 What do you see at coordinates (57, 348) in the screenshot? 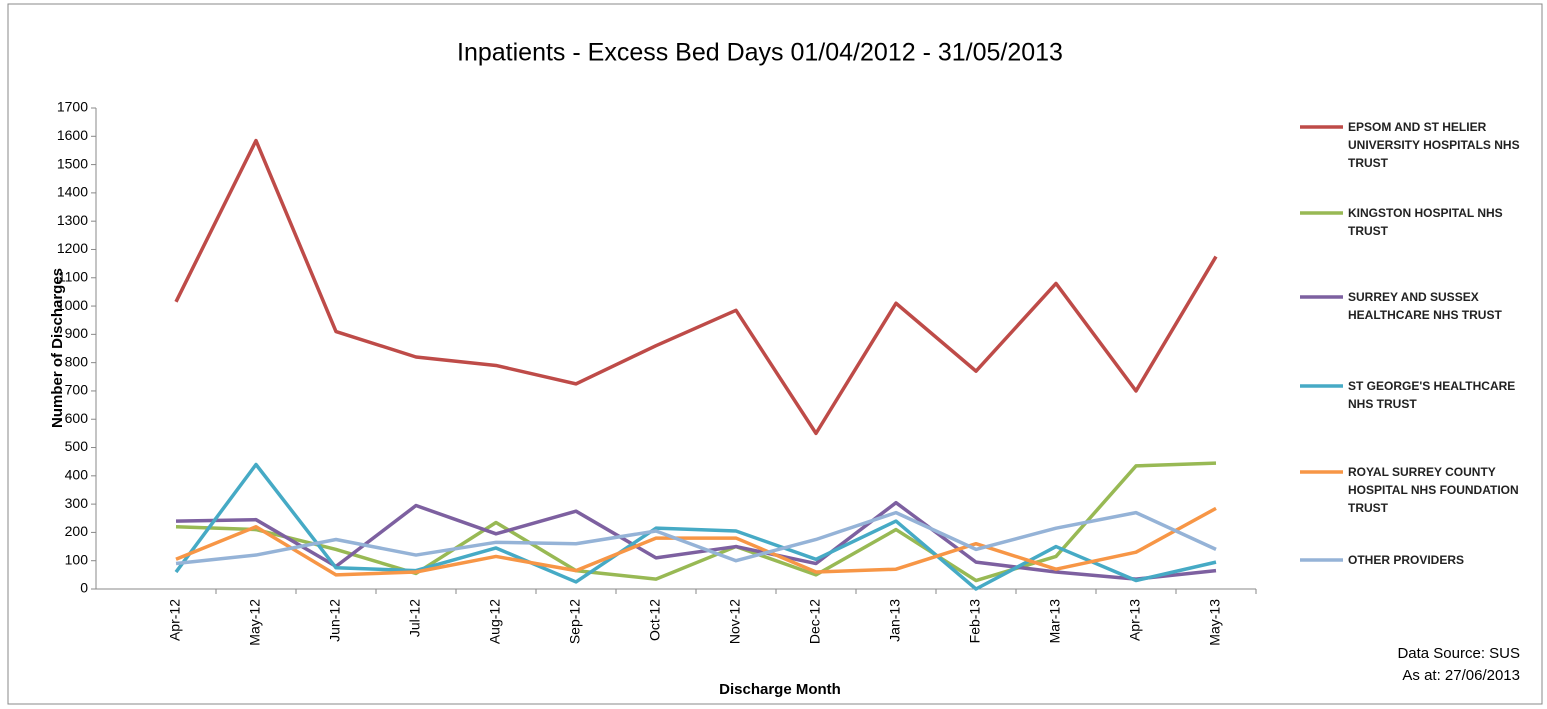
I see `y-axis-title: Number of Discharges` at bounding box center [57, 348].